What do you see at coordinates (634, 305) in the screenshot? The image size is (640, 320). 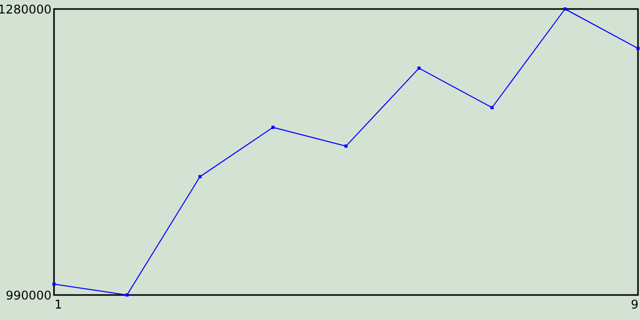 I see `x-tick-label: 9` at bounding box center [634, 305].